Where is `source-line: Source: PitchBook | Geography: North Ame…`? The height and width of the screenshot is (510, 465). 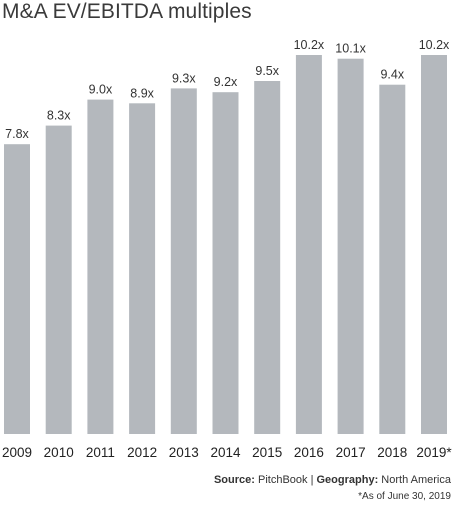
source-line: Source: PitchBook | Geography: North Ame… is located at coordinates (332, 480).